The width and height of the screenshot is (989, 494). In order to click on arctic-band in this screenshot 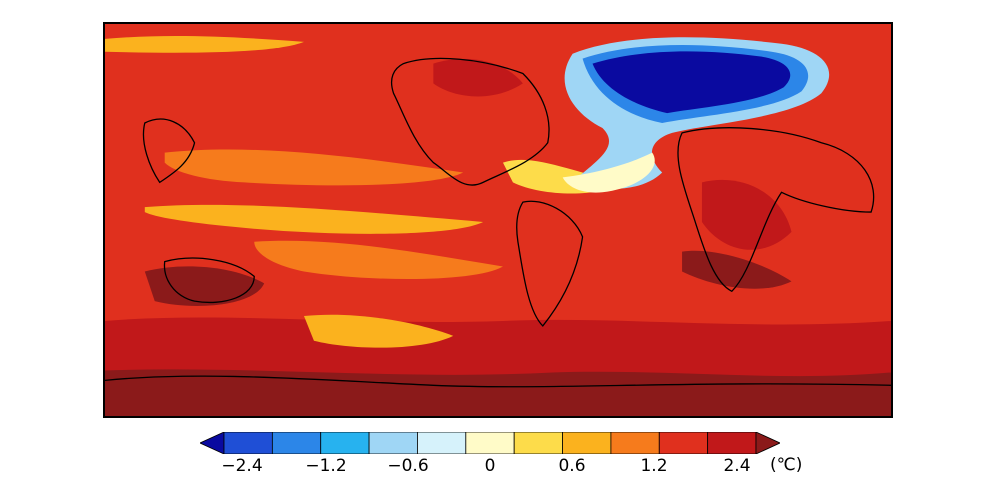, I will do `click(204, 44)`.